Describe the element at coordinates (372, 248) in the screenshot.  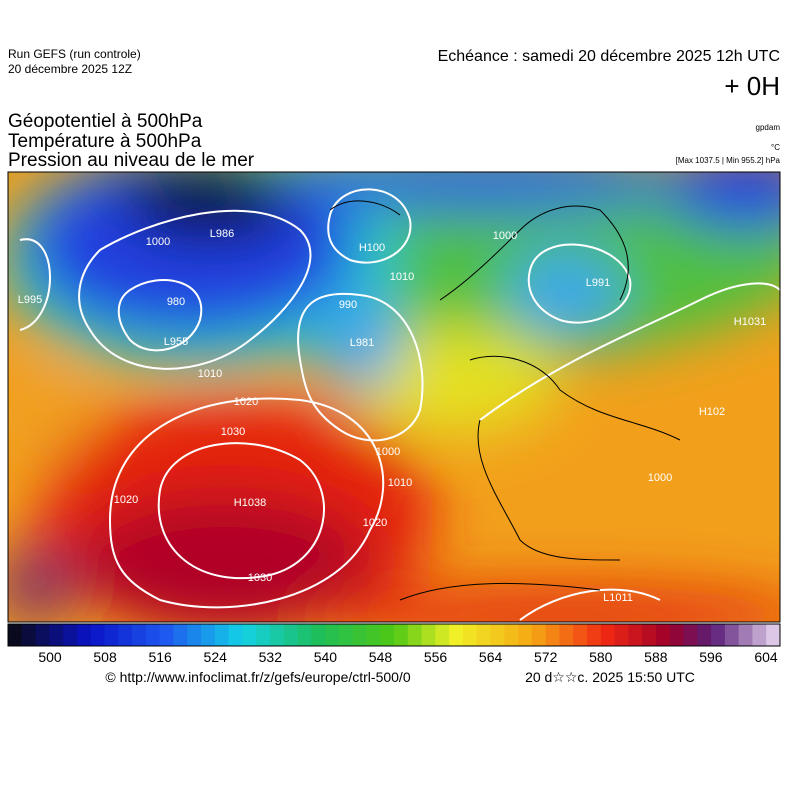
I see `isobar-label: H100` at that location.